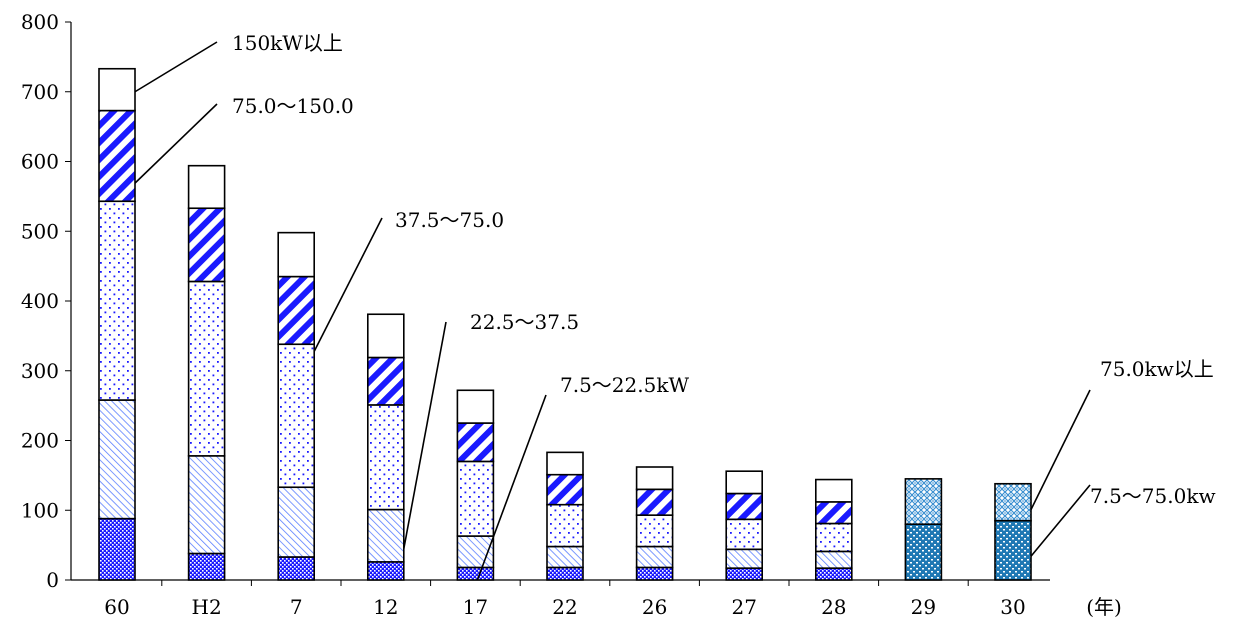 This screenshot has width=1257, height=622. What do you see at coordinates (116, 607) in the screenshot?
I see `x-tick-label: 60` at bounding box center [116, 607].